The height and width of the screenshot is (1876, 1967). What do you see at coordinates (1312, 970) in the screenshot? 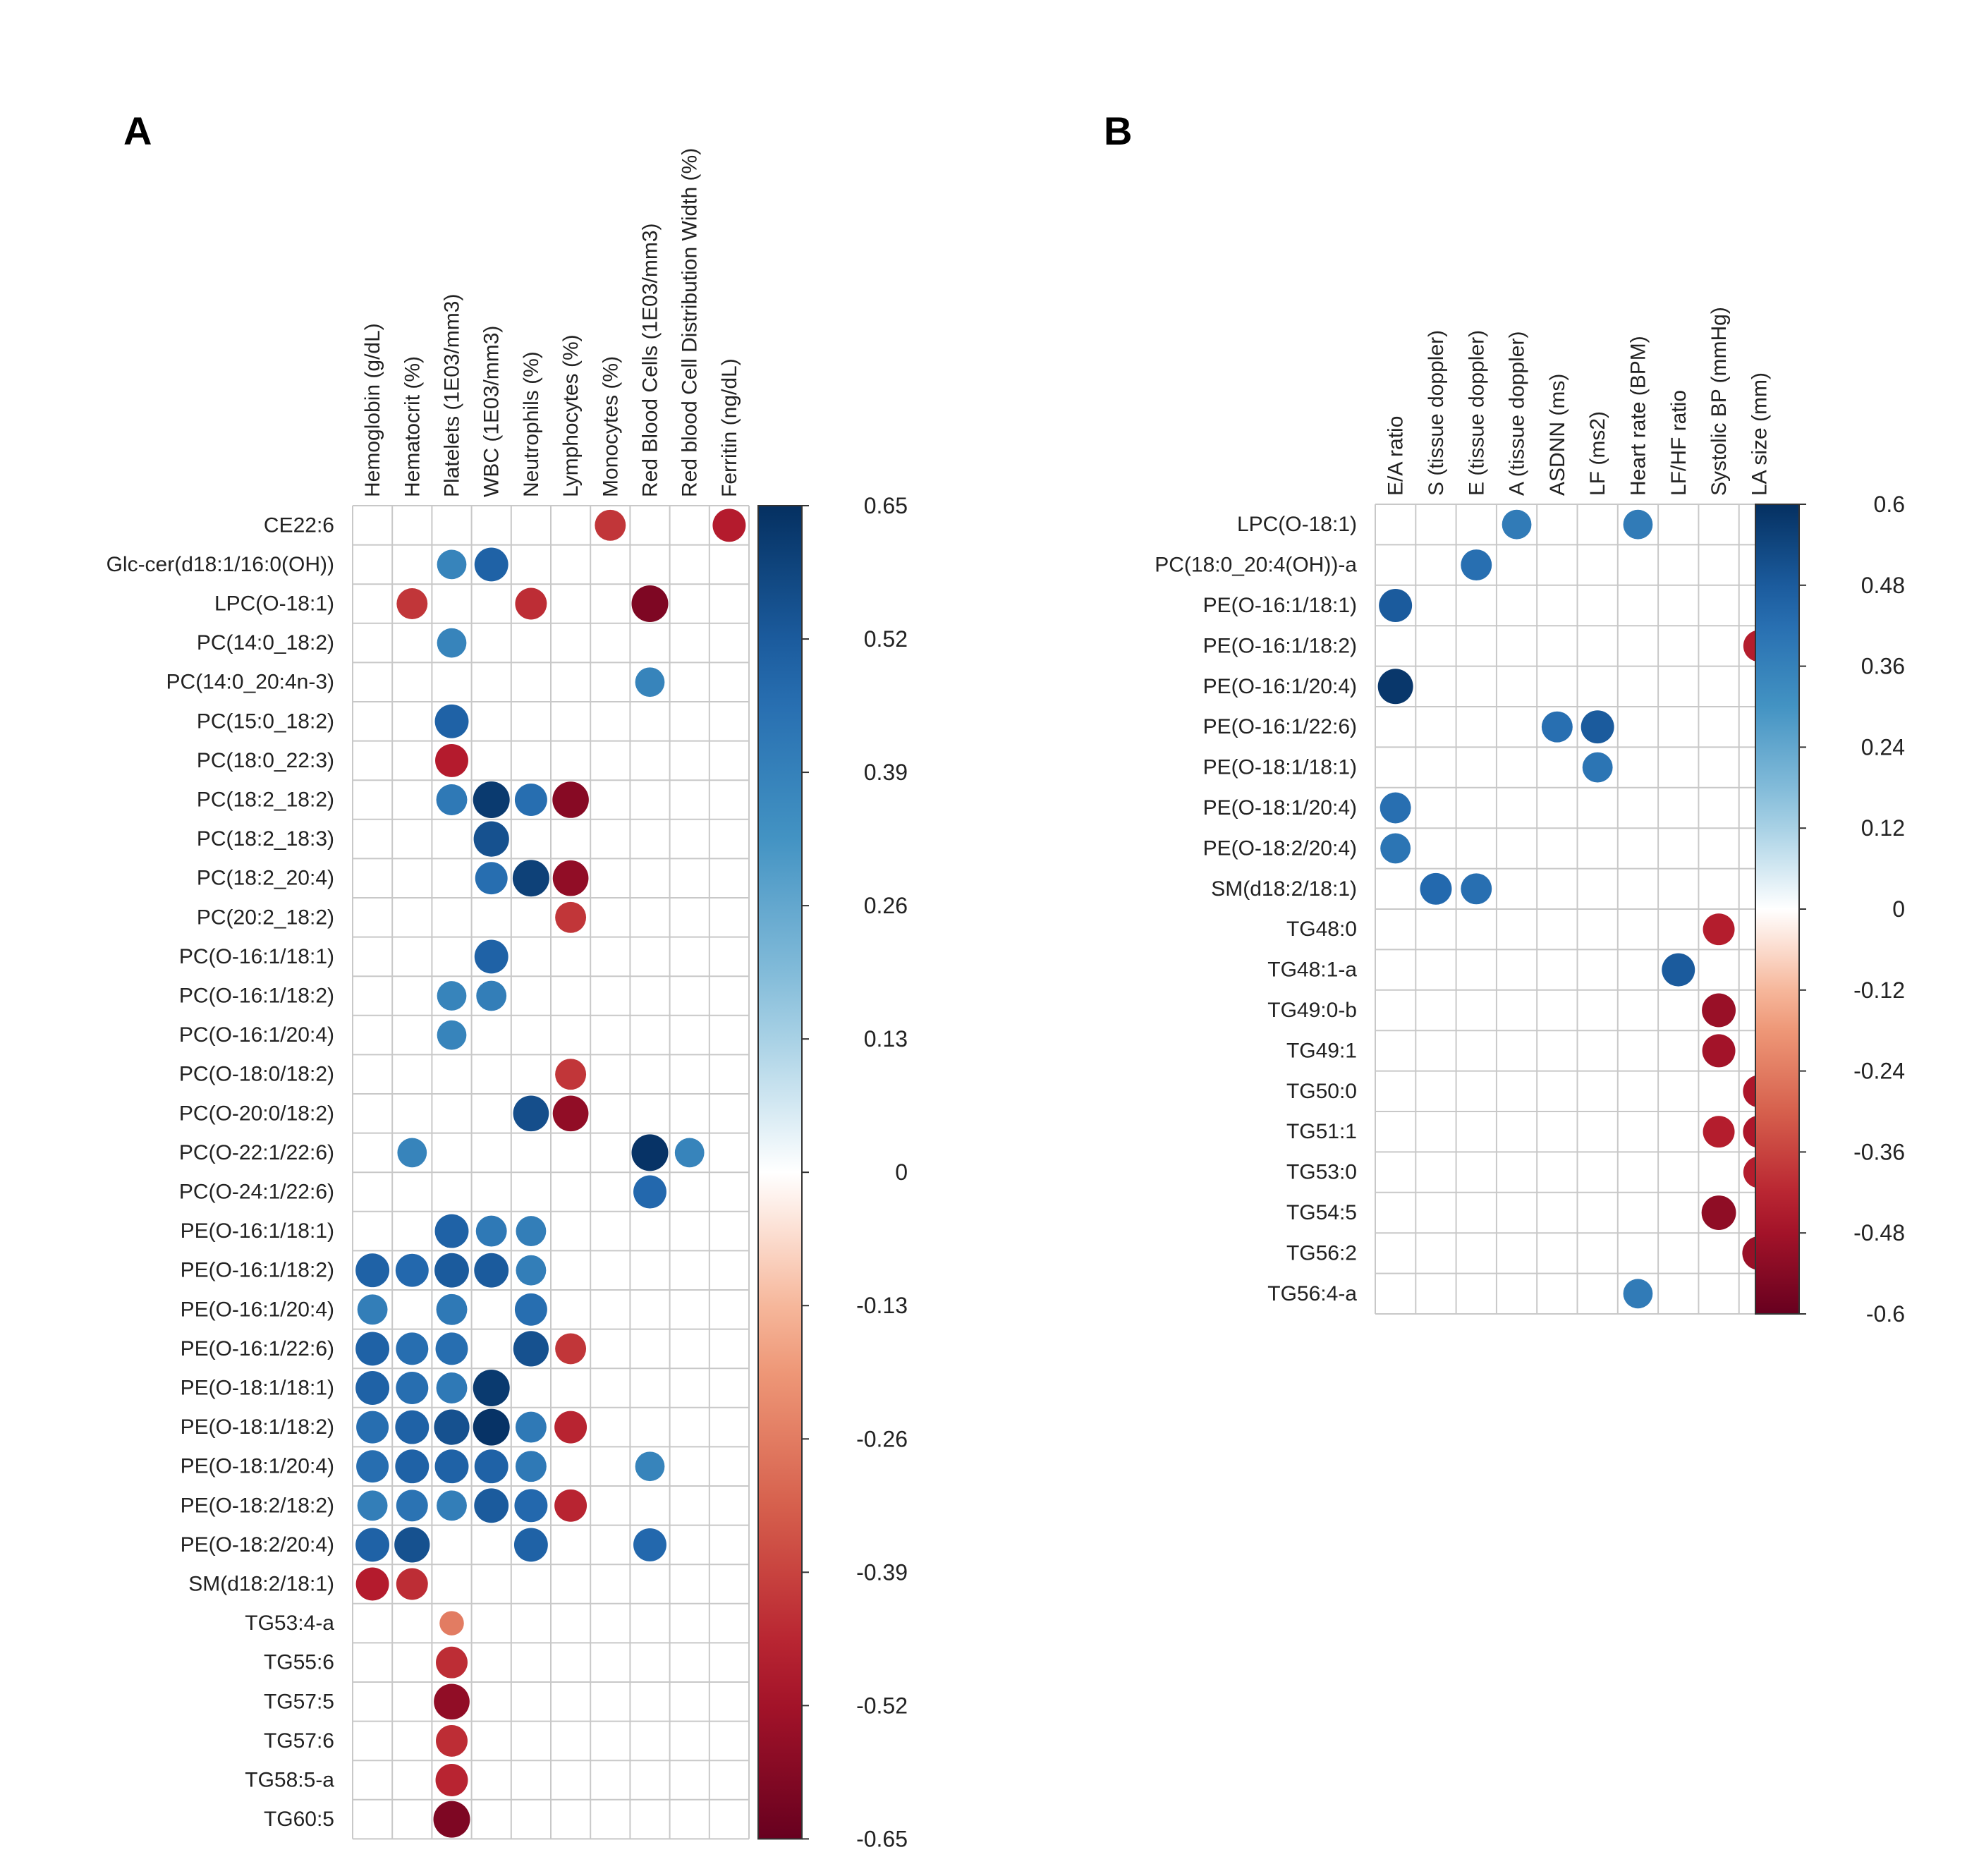
I see `row-label: TG48:1-a` at bounding box center [1312, 970].